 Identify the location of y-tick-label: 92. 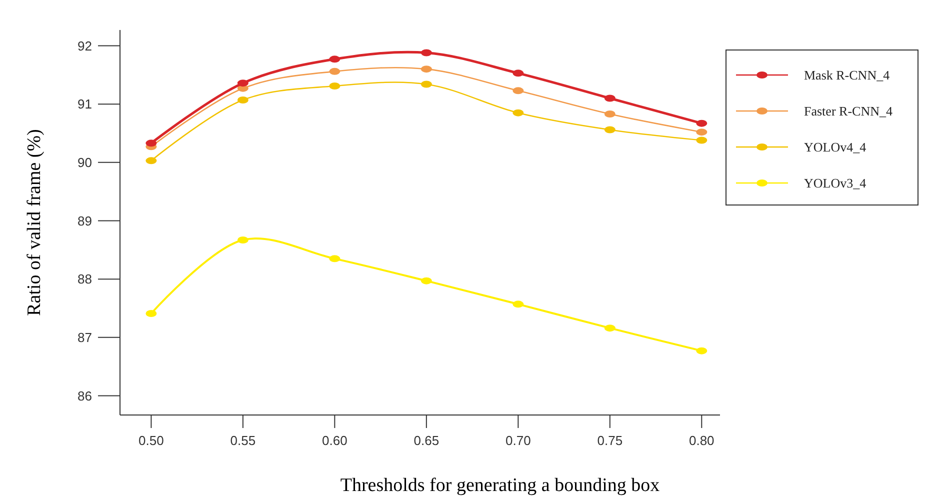
(85, 46).